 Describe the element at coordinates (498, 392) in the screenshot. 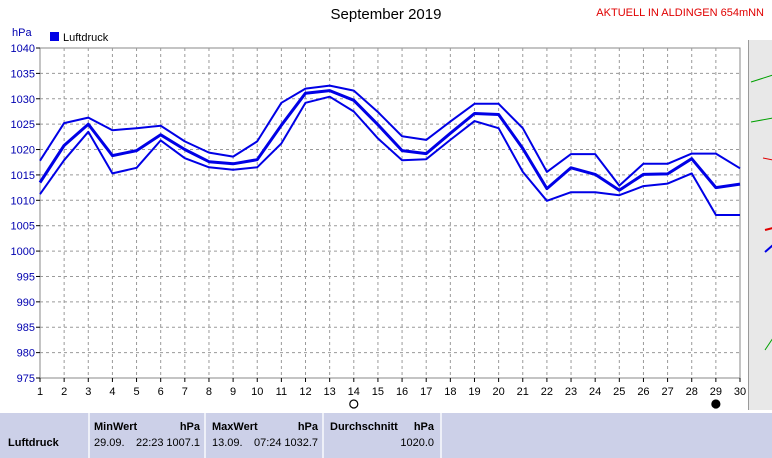

I see `x-tick-label: 20` at that location.